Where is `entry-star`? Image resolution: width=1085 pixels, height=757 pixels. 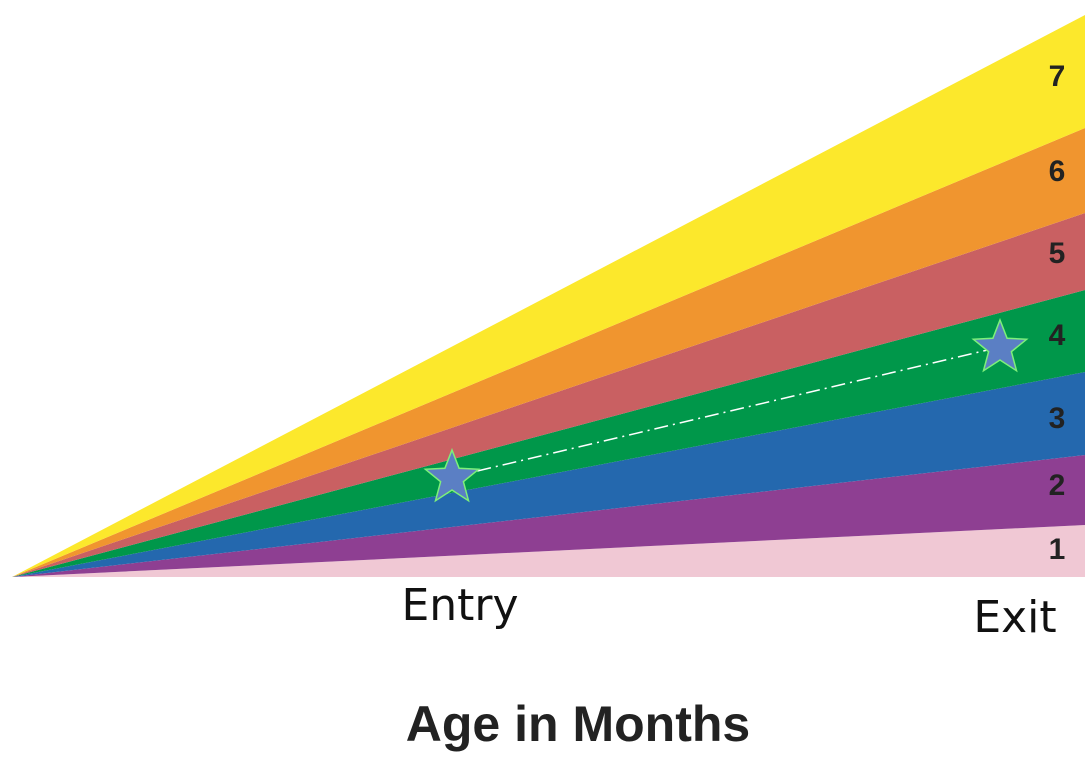 entry-star is located at coordinates (452, 475).